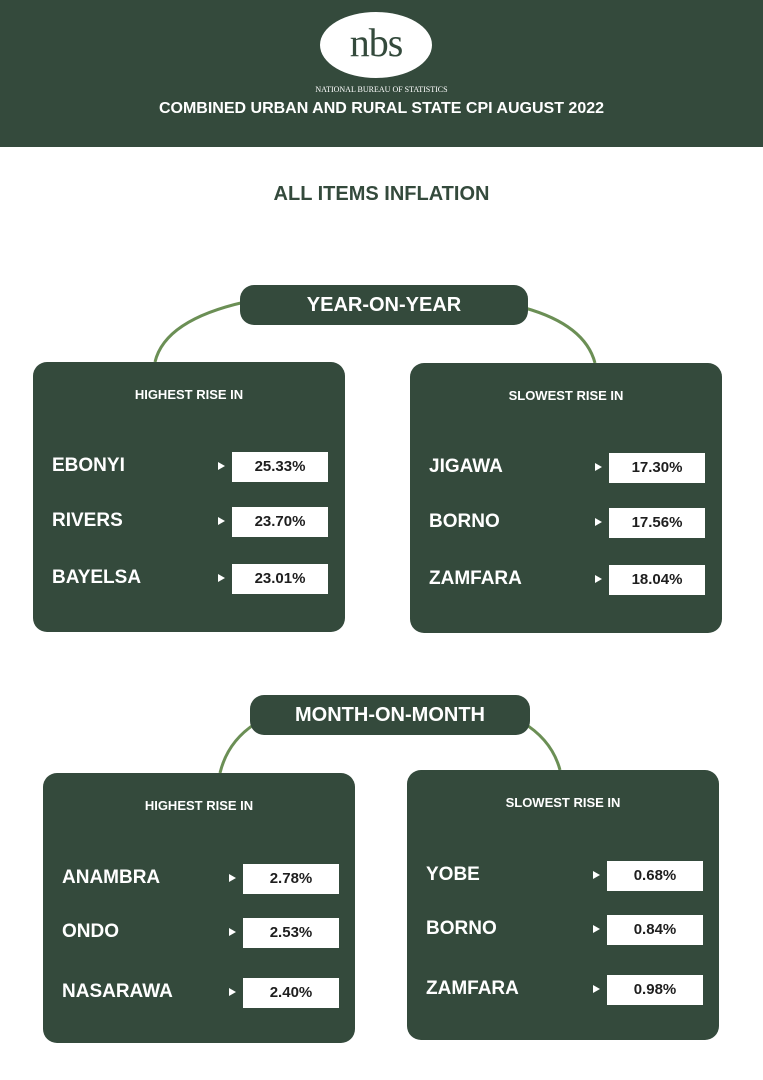 This screenshot has width=763, height=1080. Describe the element at coordinates (390, 715) in the screenshot. I see `section-title: MONTH-ON-MONTH` at that location.